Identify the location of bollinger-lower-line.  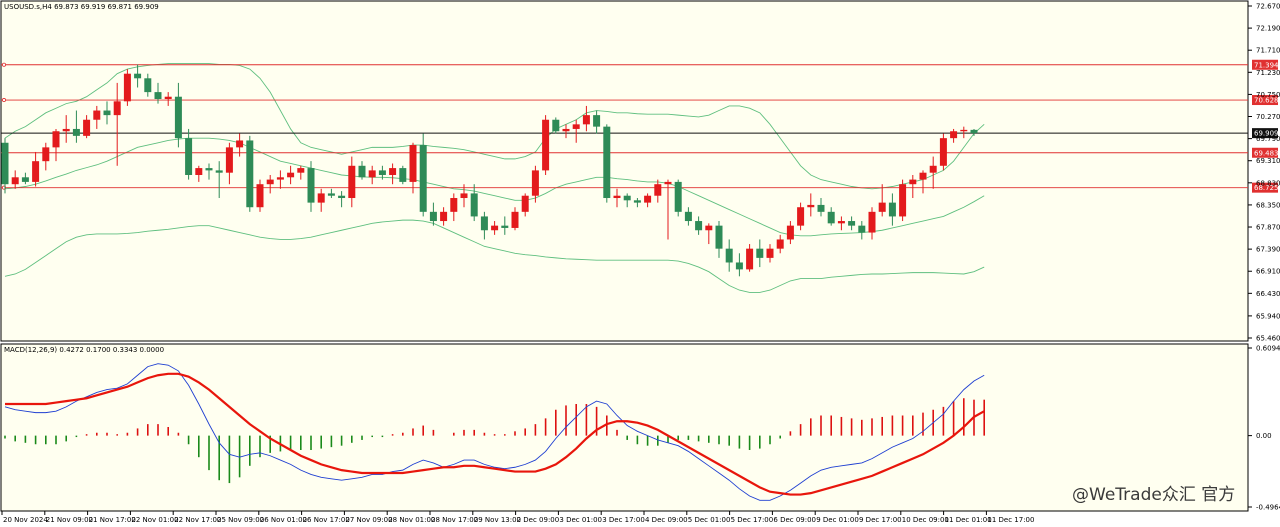
(494, 256).